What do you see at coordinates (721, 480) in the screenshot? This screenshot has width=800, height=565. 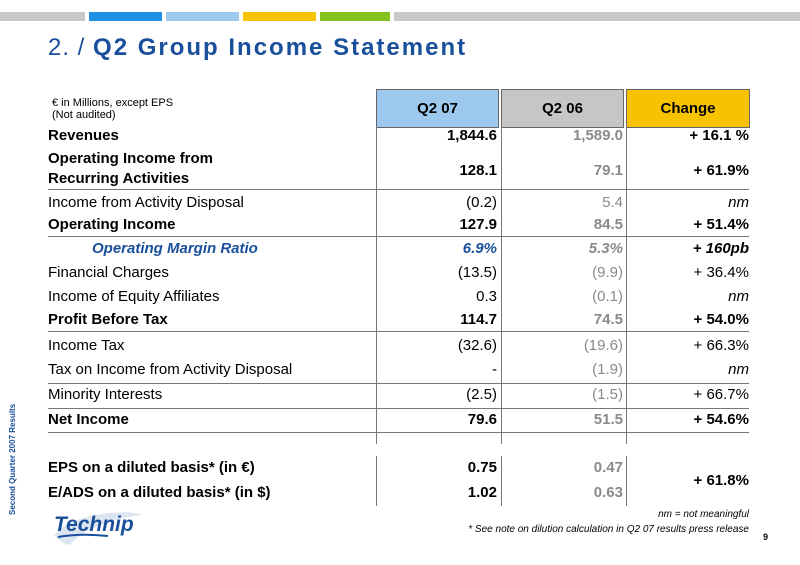 I see `value-change: + 61.8%` at bounding box center [721, 480].